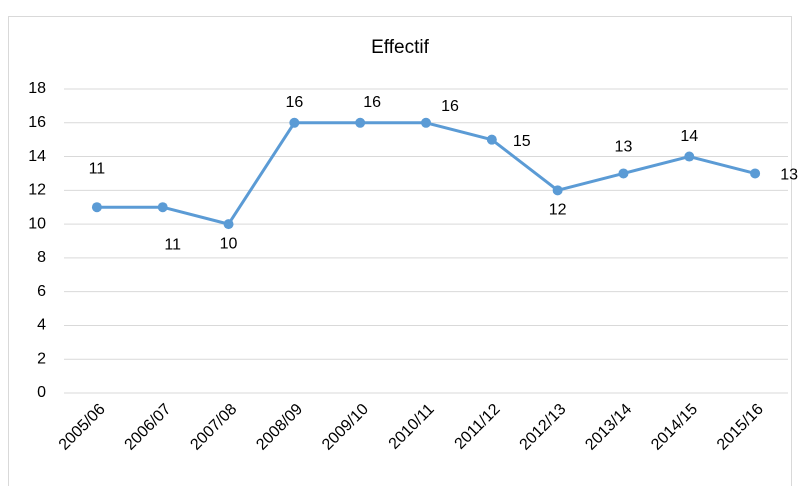  I want to click on y-tick-label: 14, so click(37, 156).